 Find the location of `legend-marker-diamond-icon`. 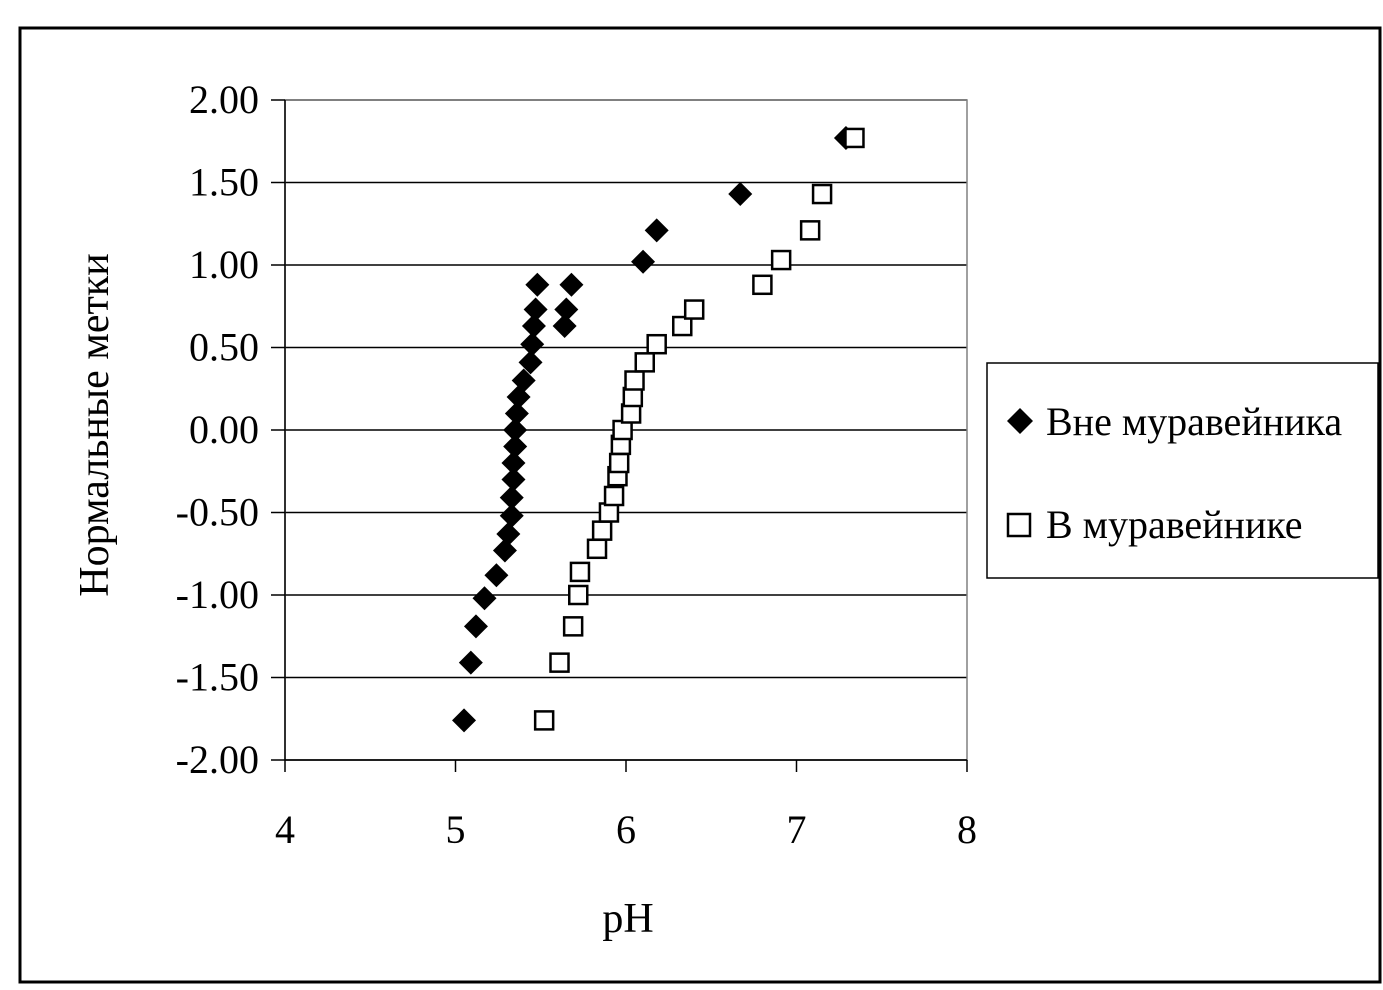

legend-marker-diamond-icon is located at coordinates (1020, 421).